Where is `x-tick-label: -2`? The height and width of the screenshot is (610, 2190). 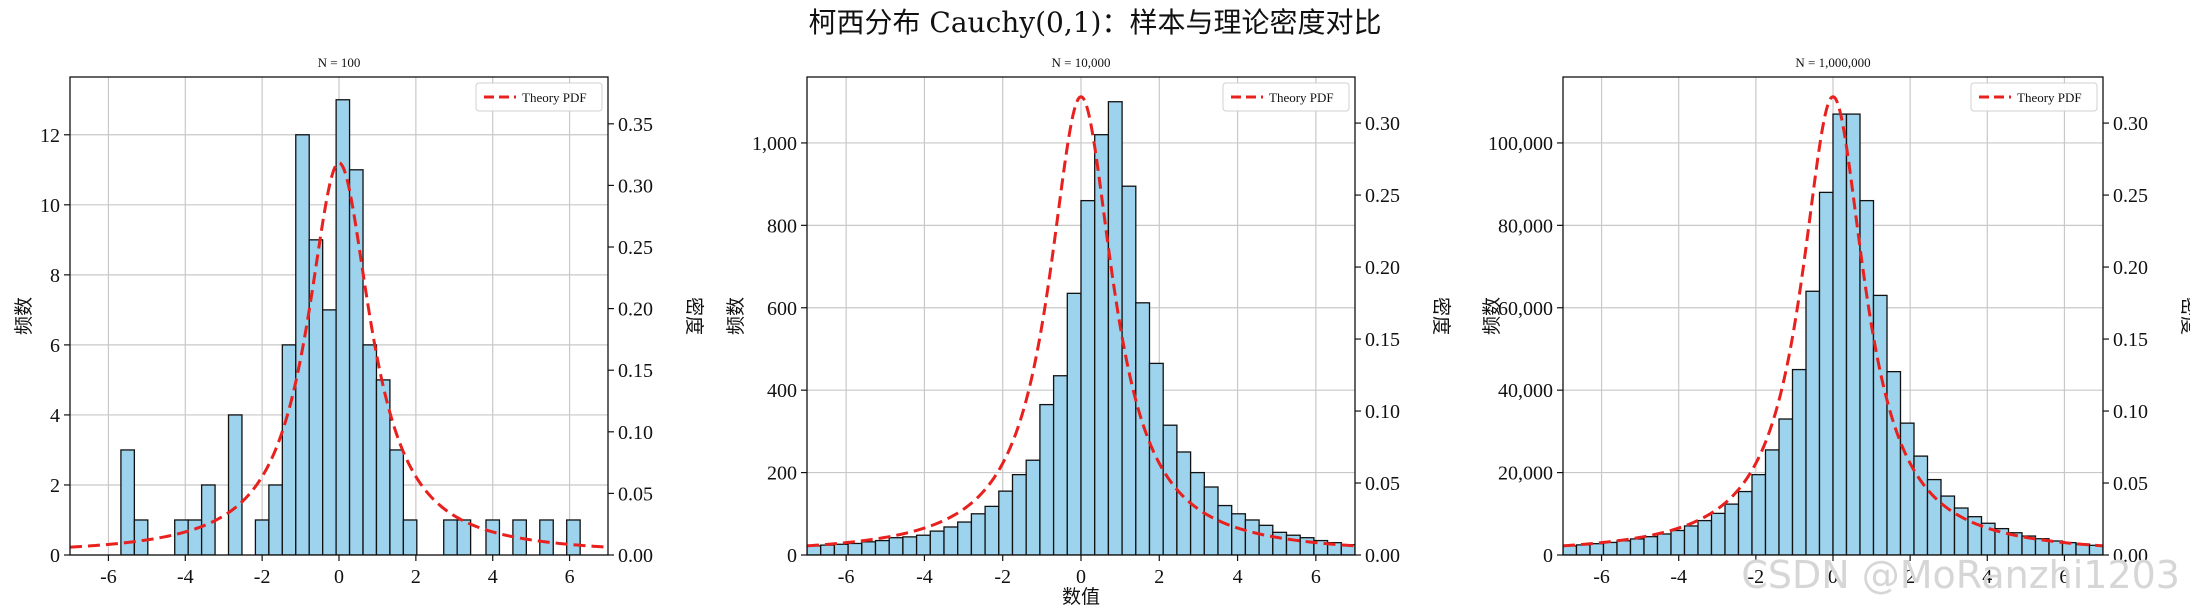
x-tick-label: -2 is located at coordinates (1756, 577).